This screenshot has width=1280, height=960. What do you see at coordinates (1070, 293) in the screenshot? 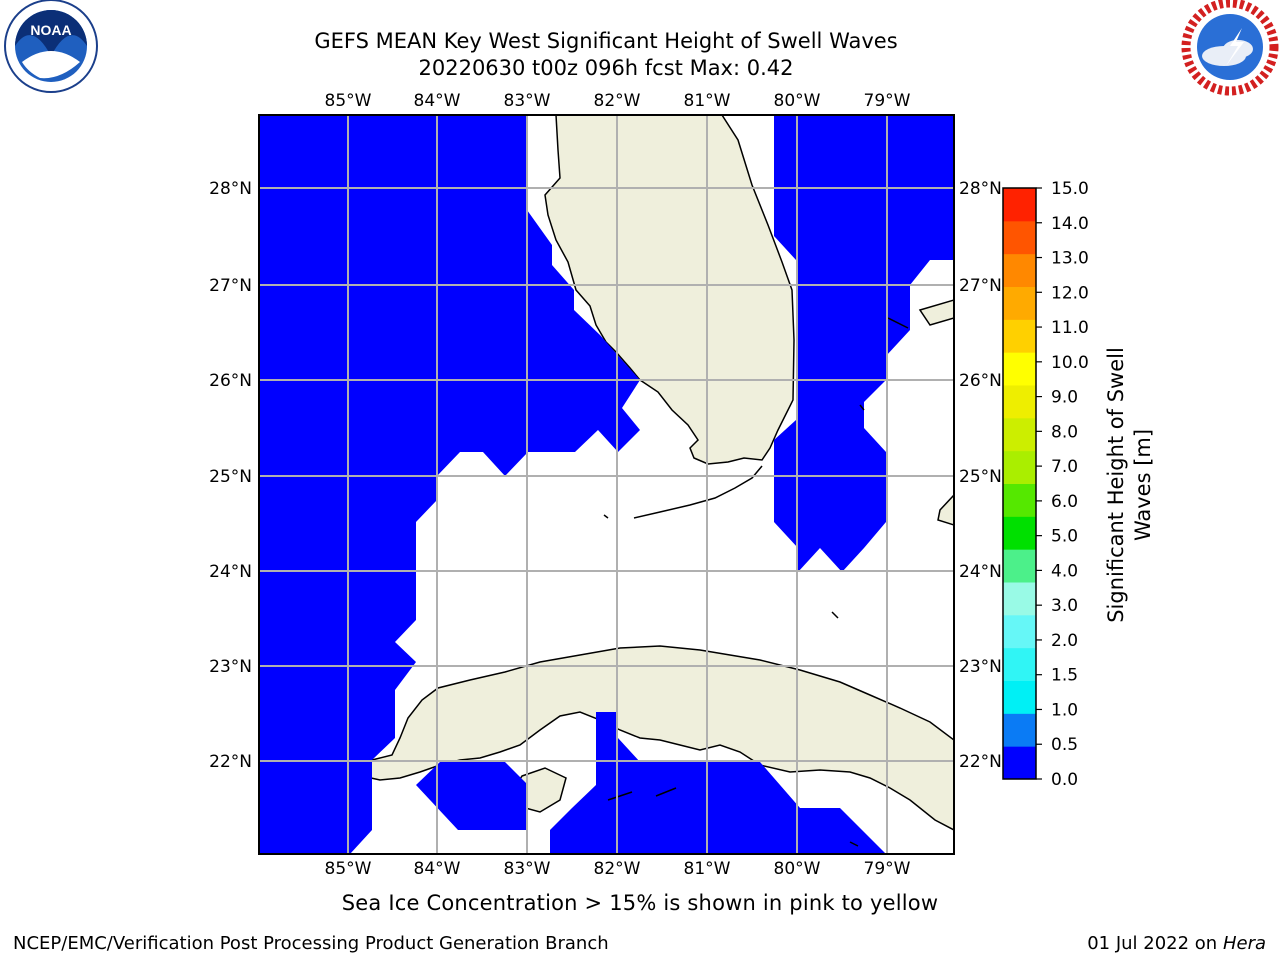
I see `colorbar-tick-label: 12.0` at bounding box center [1070, 293].